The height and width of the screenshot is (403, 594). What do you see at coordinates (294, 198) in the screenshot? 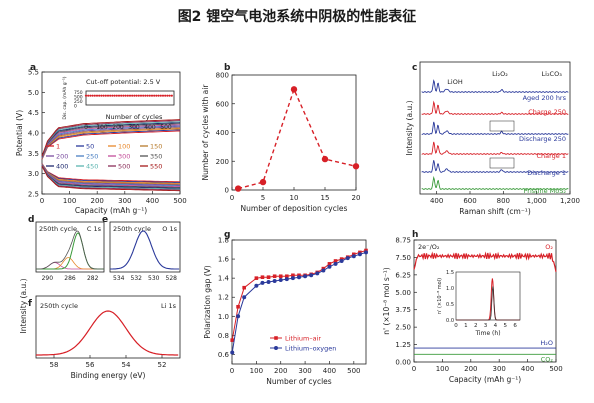
I see `x-tick-label: 10` at bounding box center [294, 198].